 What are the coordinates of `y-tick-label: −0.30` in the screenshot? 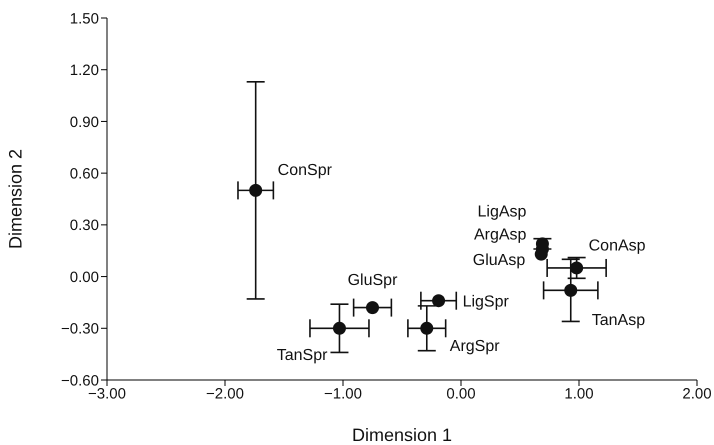 It's located at (80, 329).